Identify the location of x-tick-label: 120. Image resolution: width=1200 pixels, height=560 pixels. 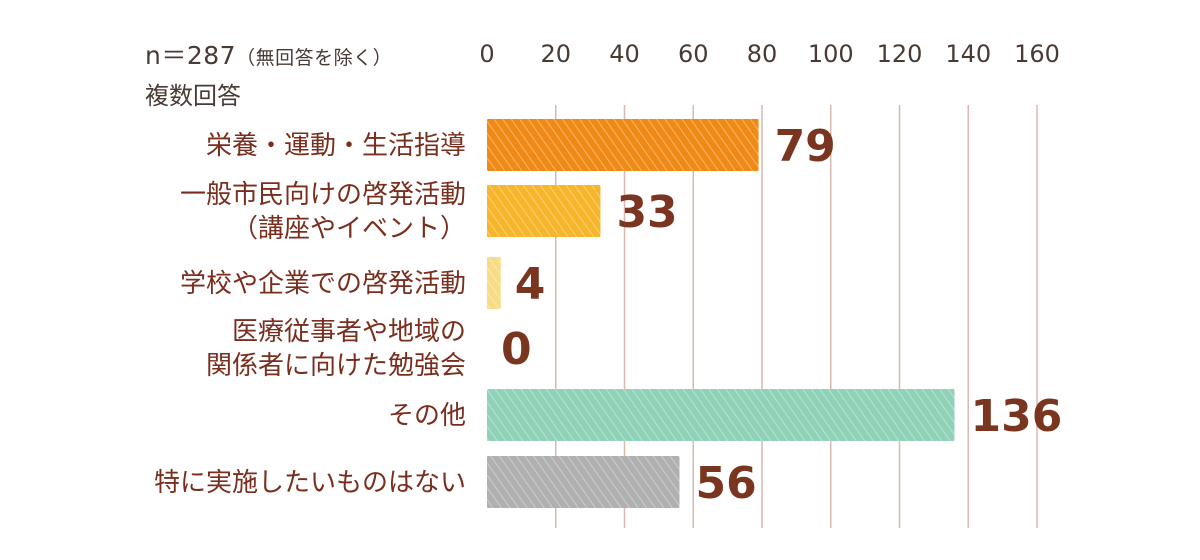
(900, 54).